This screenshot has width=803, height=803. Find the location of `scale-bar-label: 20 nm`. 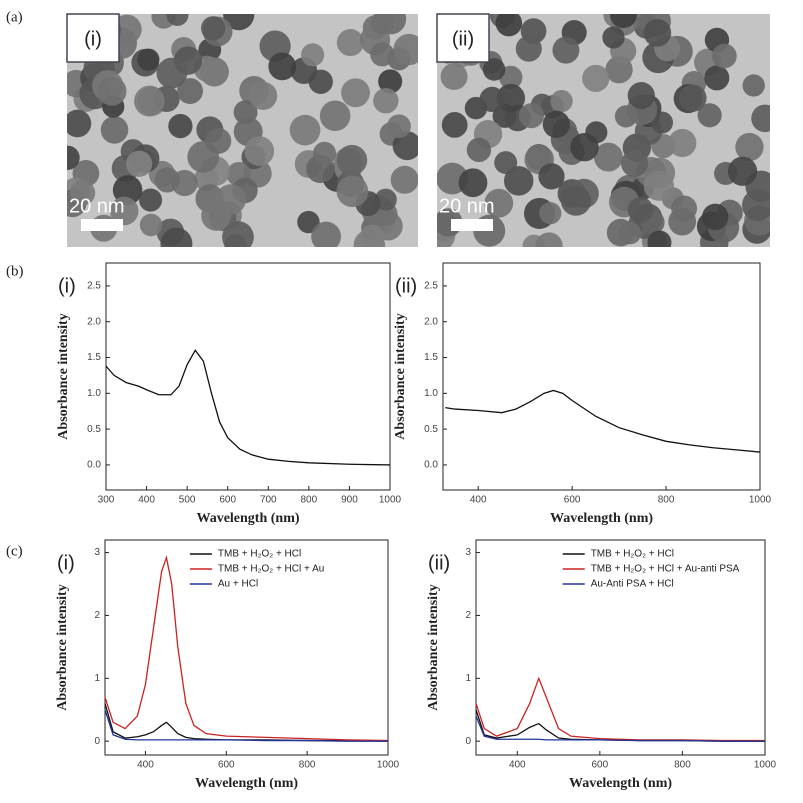

scale-bar-label: 20 nm is located at coordinates (467, 206).